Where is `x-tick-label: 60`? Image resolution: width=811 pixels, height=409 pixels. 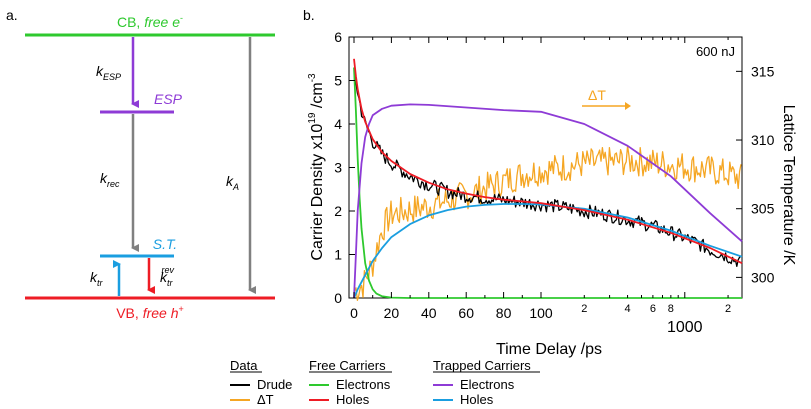
x-tick-label: 60 is located at coordinates (466, 313).